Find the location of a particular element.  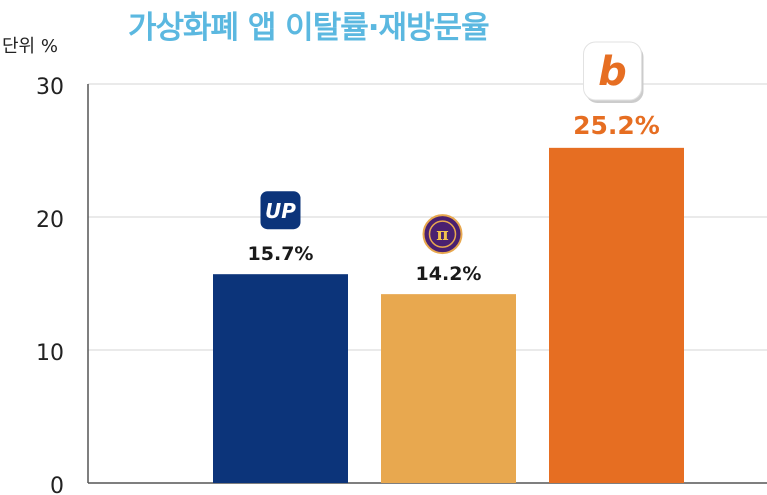

y-tick-label: 10 is located at coordinates (50, 353).